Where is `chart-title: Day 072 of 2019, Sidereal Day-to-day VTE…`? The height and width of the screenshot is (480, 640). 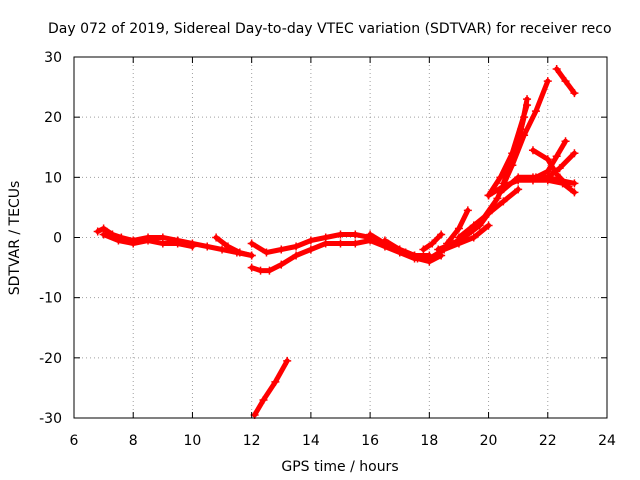
chart-title: Day 072 of 2019, Sidereal Day-to-day VTE… is located at coordinates (330, 29).